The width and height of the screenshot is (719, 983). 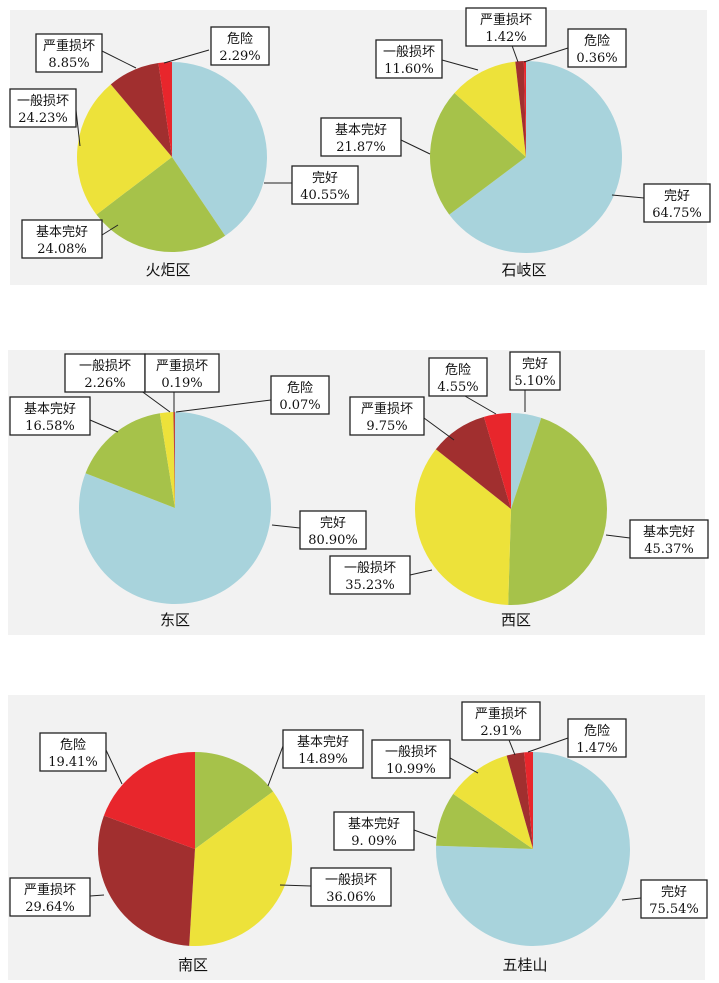 What do you see at coordinates (411, 769) in the screenshot?
I see `slice-value-moderate-damage: 10.99%` at bounding box center [411, 769].